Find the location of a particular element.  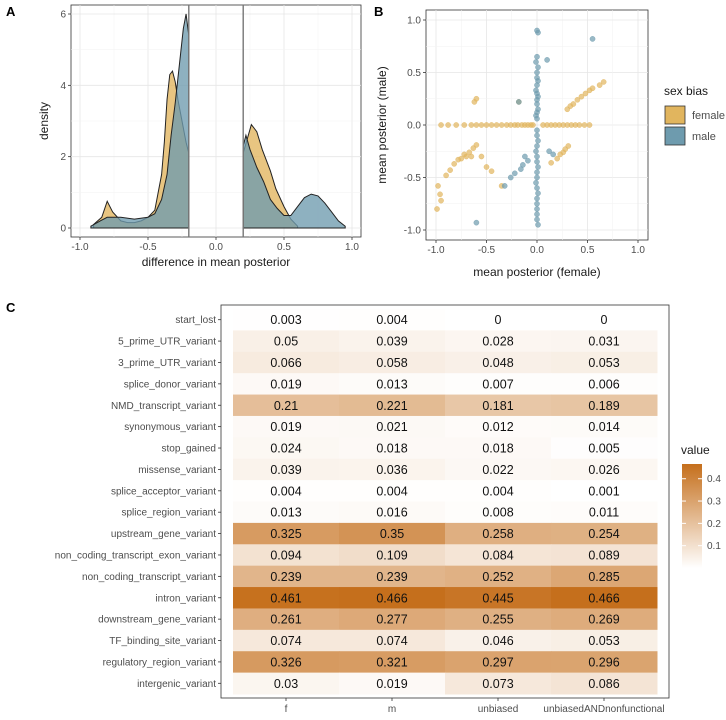

heatmap-cell-value: 0.321 is located at coordinates (391, 662).